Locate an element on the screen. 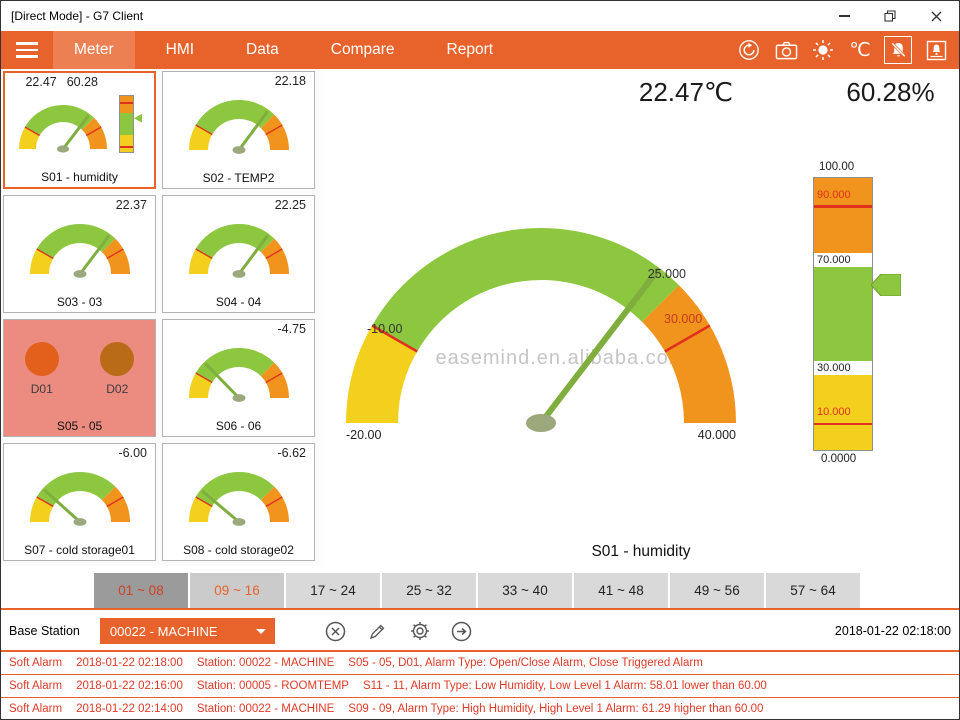  meter-tile-s06: -4.75 S06 - 06 is located at coordinates (238, 378).